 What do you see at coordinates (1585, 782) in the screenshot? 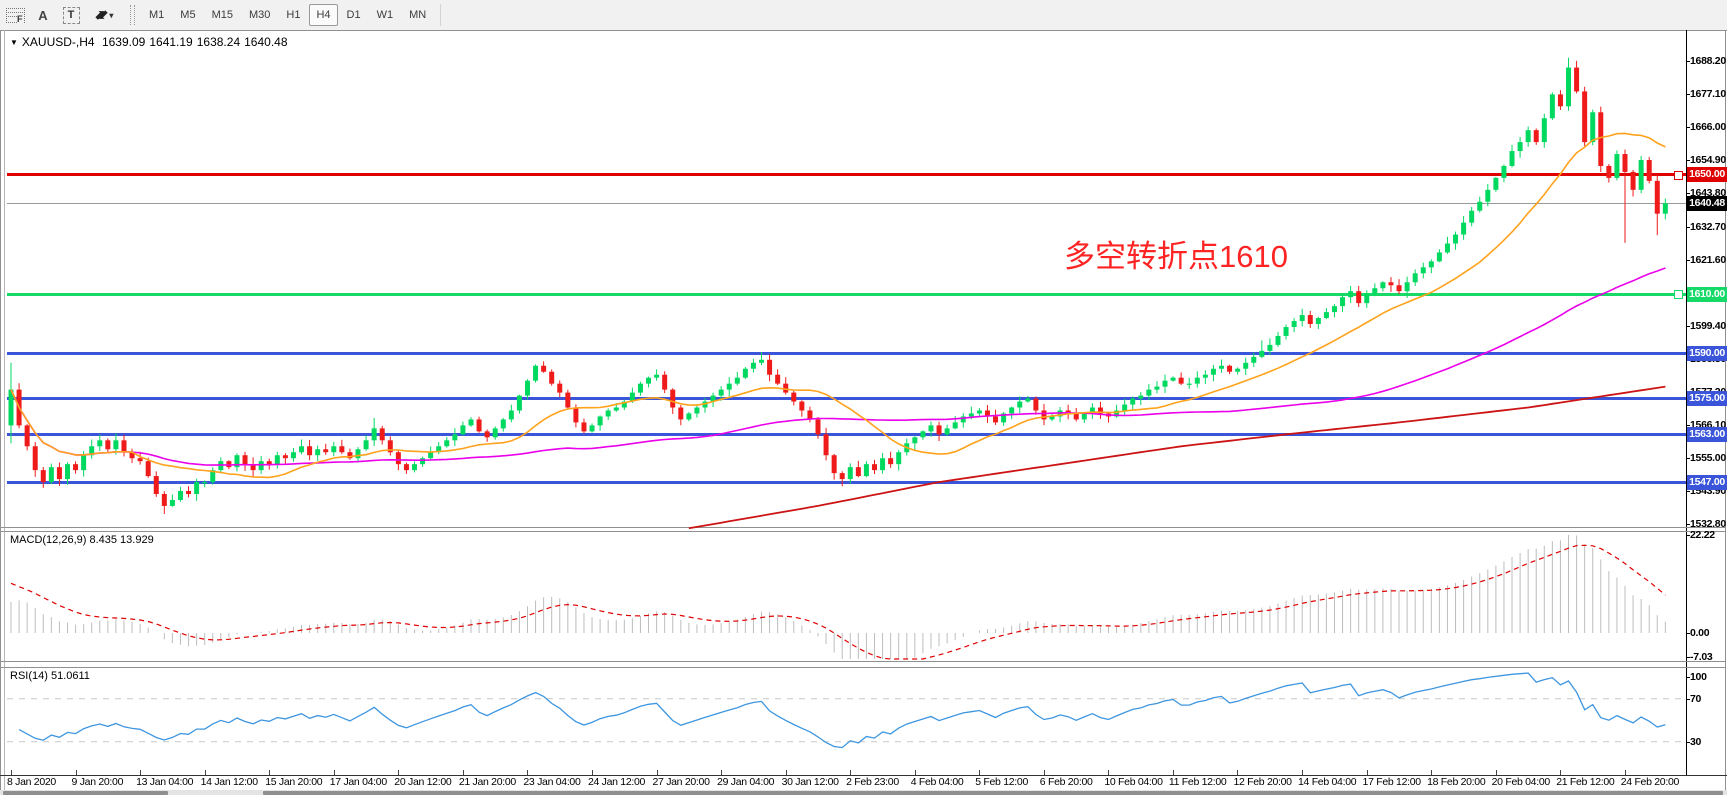
I see `date-axis-label: 21 Feb 12:00` at bounding box center [1585, 782].